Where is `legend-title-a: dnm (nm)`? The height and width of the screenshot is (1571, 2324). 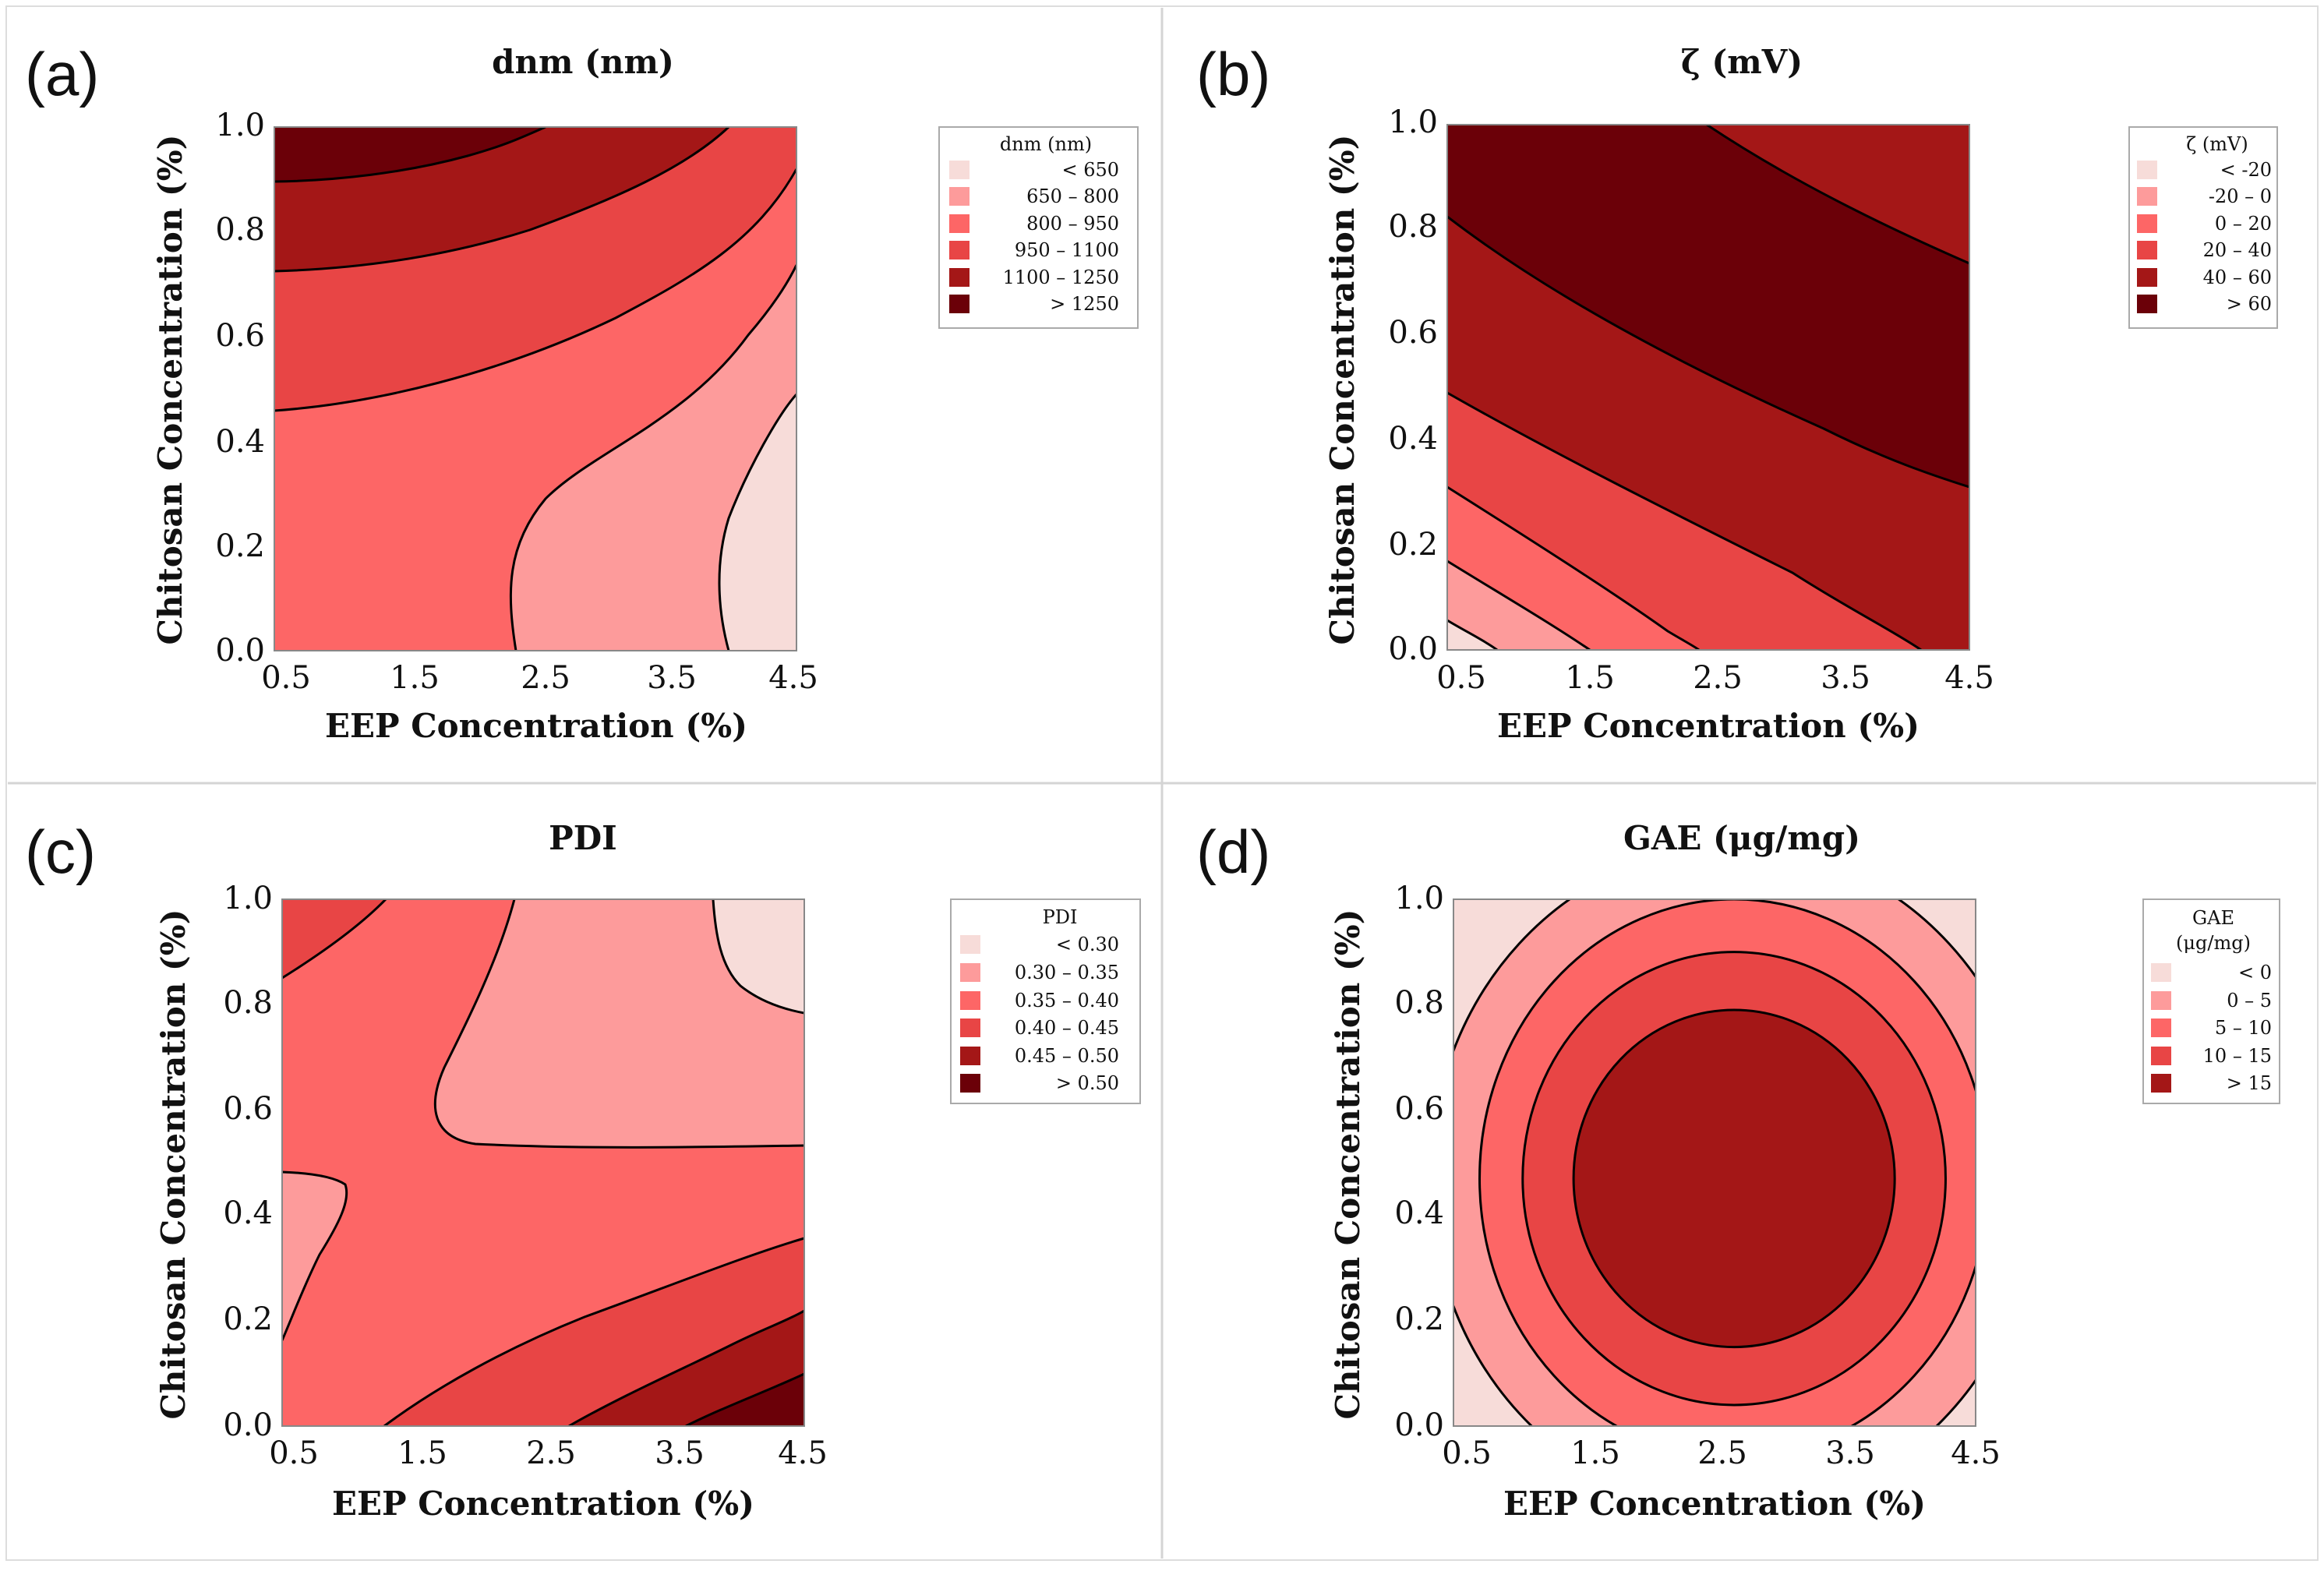 legend-title-a: dnm (nm) is located at coordinates (1046, 144).